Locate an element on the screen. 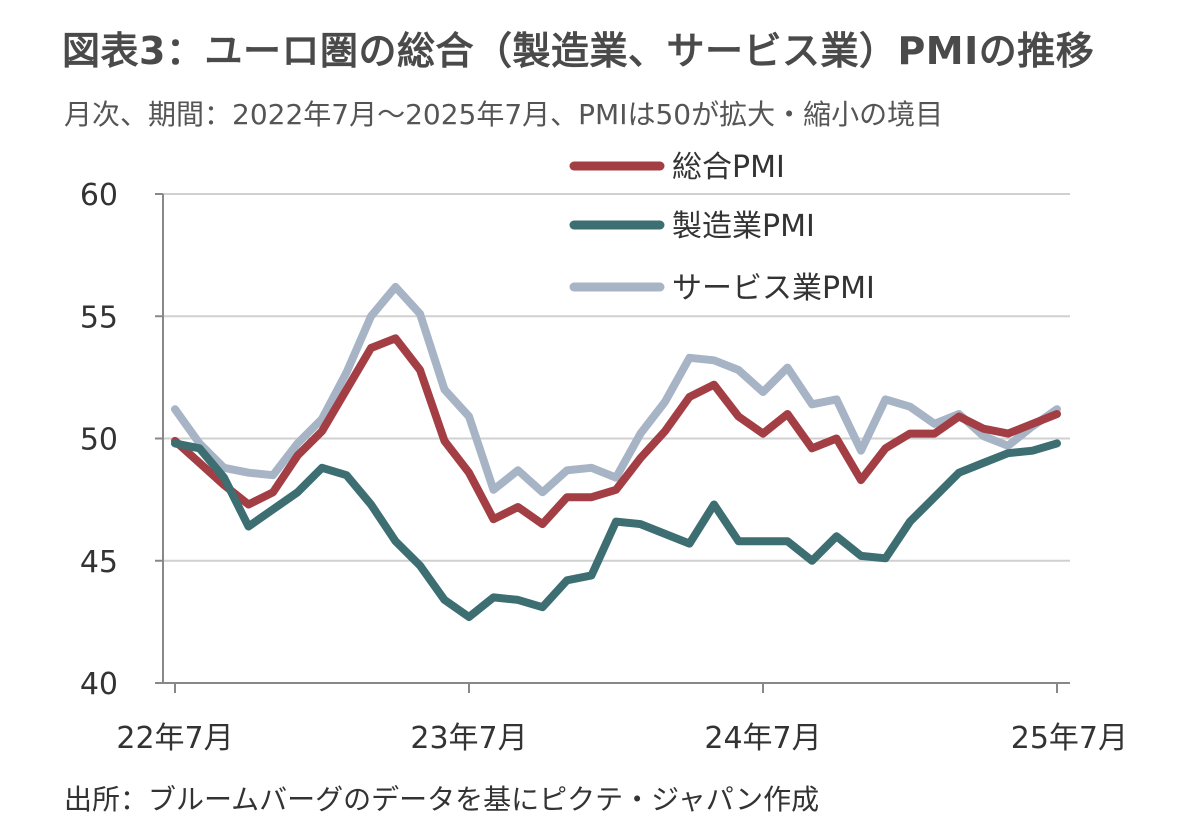  legend-label-0: 総合PMI is located at coordinates (728, 167).